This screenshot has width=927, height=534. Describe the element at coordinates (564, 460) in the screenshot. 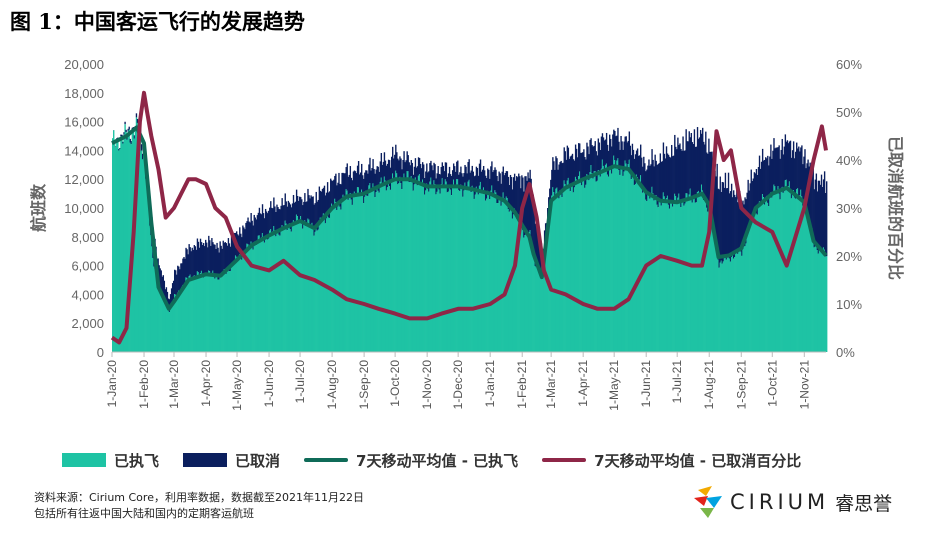

I see `legend-swatch-ma-cancel-pct` at that location.